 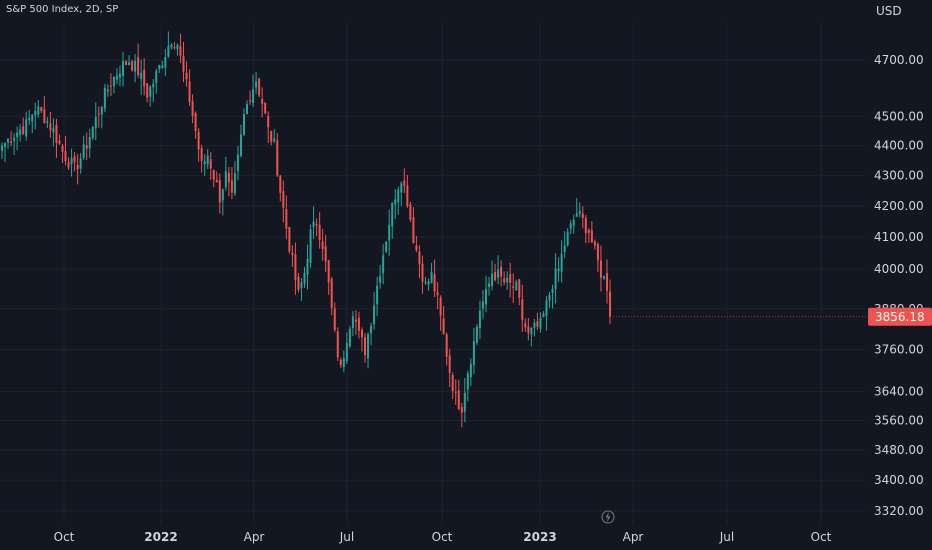 What do you see at coordinates (608, 517) in the screenshot?
I see `lightning-icon` at bounding box center [608, 517].